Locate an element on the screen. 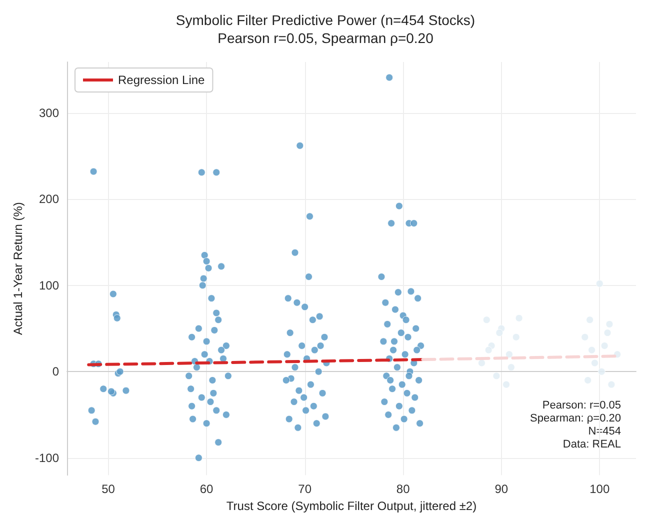 The height and width of the screenshot is (517, 651). annotation: N=454 is located at coordinates (604, 432).